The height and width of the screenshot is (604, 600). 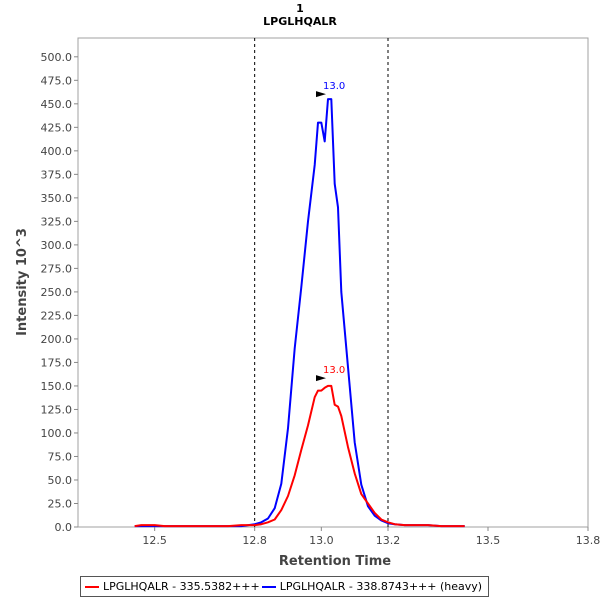 What do you see at coordinates (299, 456) in the screenshot?
I see `series-line-light` at bounding box center [299, 456].